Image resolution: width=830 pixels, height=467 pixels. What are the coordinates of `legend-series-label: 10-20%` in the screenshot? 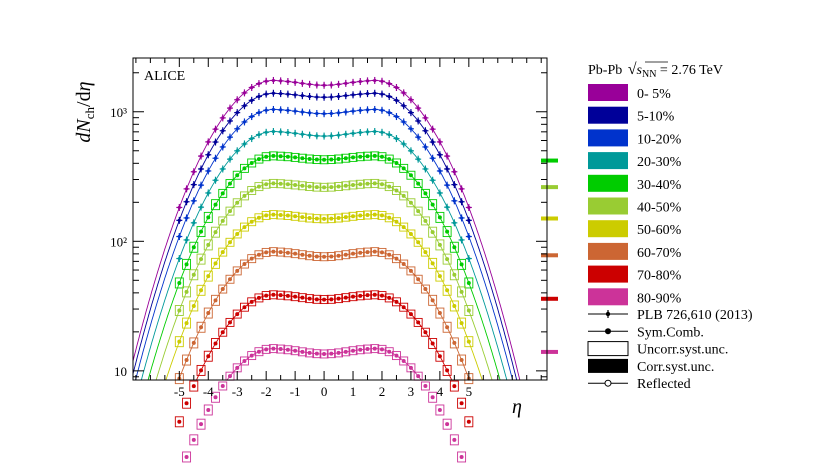 It's located at (659, 139).